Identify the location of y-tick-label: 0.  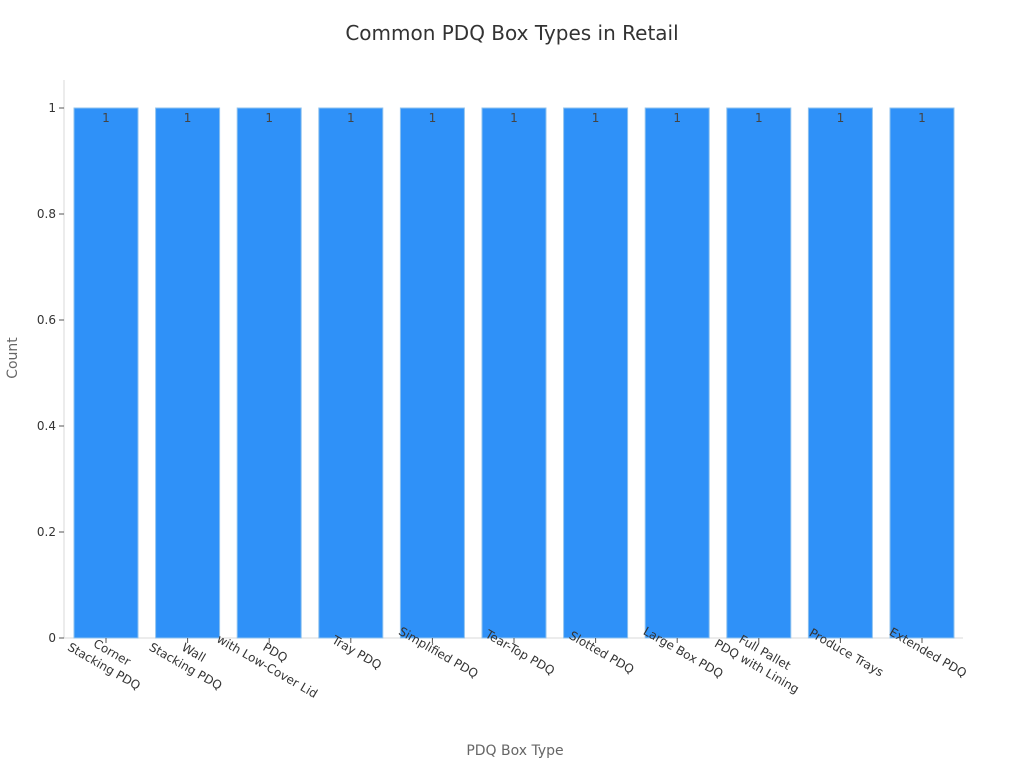
(52, 638).